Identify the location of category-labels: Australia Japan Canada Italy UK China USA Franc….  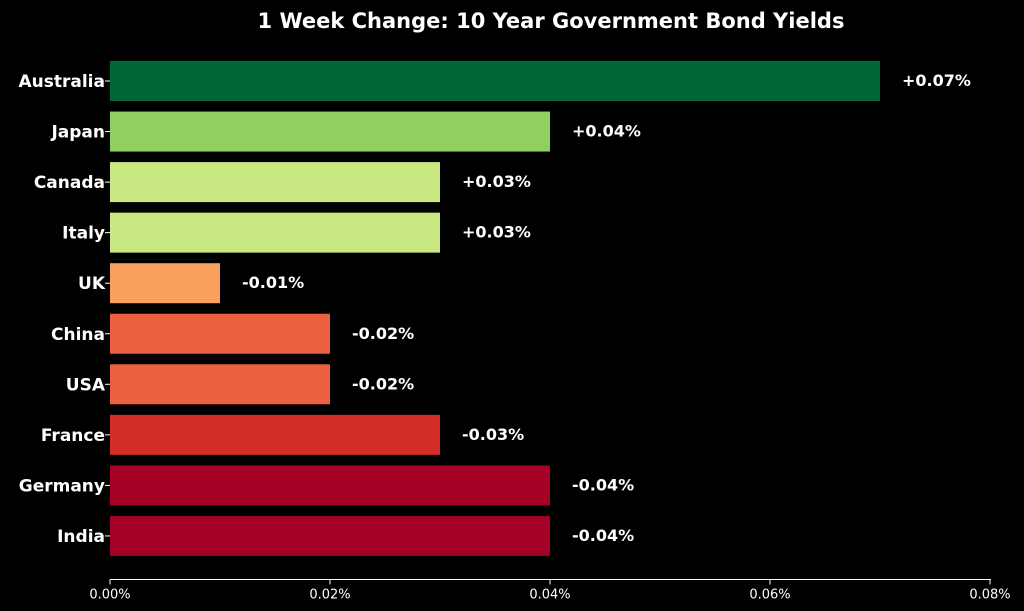
(64, 309).